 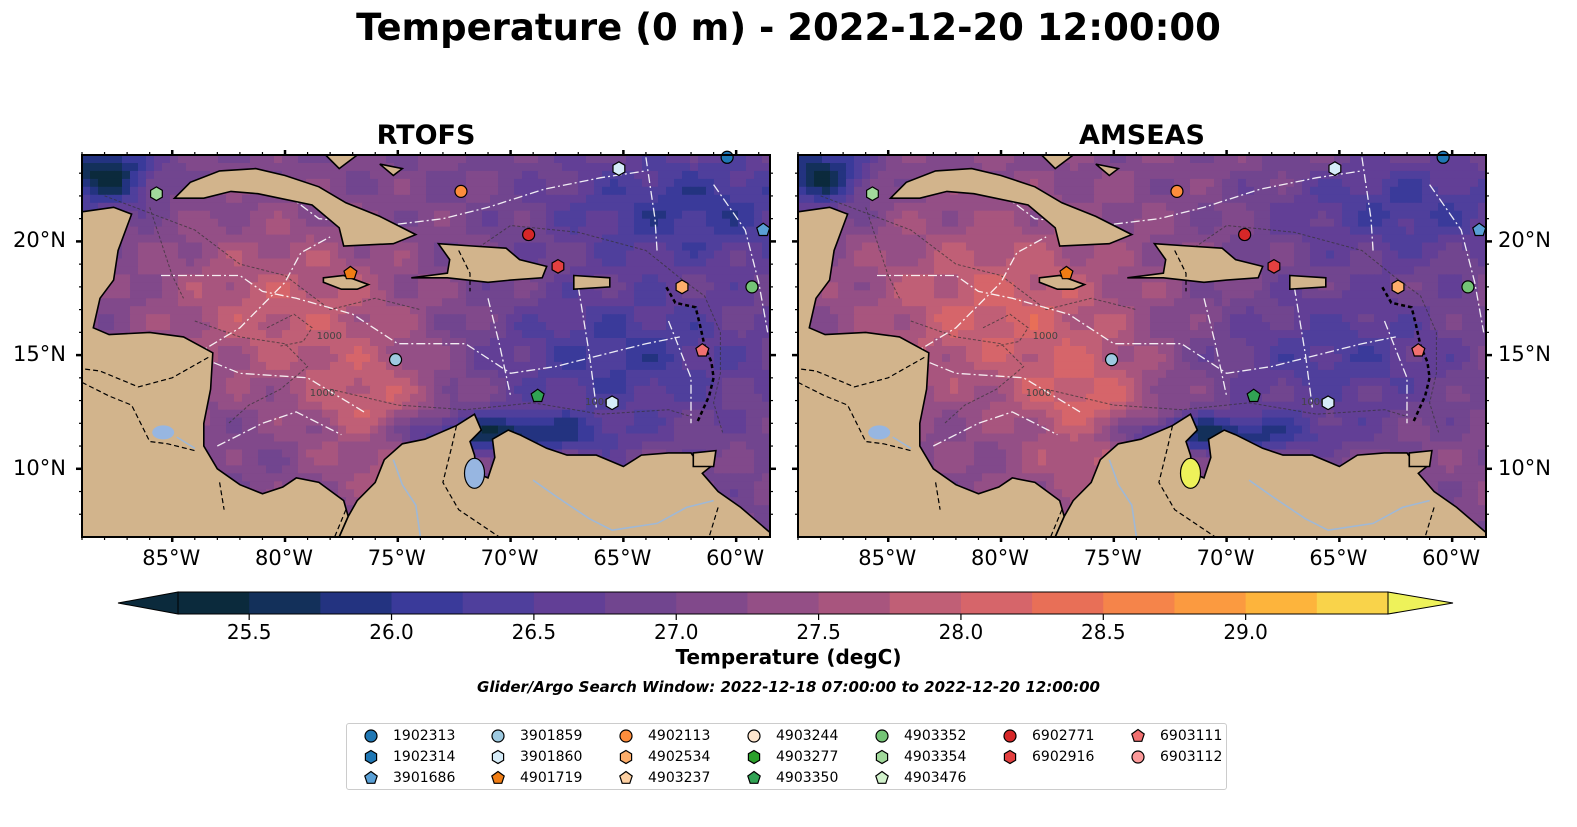 What do you see at coordinates (1191, 736) in the screenshot?
I see `legend-label: 6903111` at bounding box center [1191, 736].